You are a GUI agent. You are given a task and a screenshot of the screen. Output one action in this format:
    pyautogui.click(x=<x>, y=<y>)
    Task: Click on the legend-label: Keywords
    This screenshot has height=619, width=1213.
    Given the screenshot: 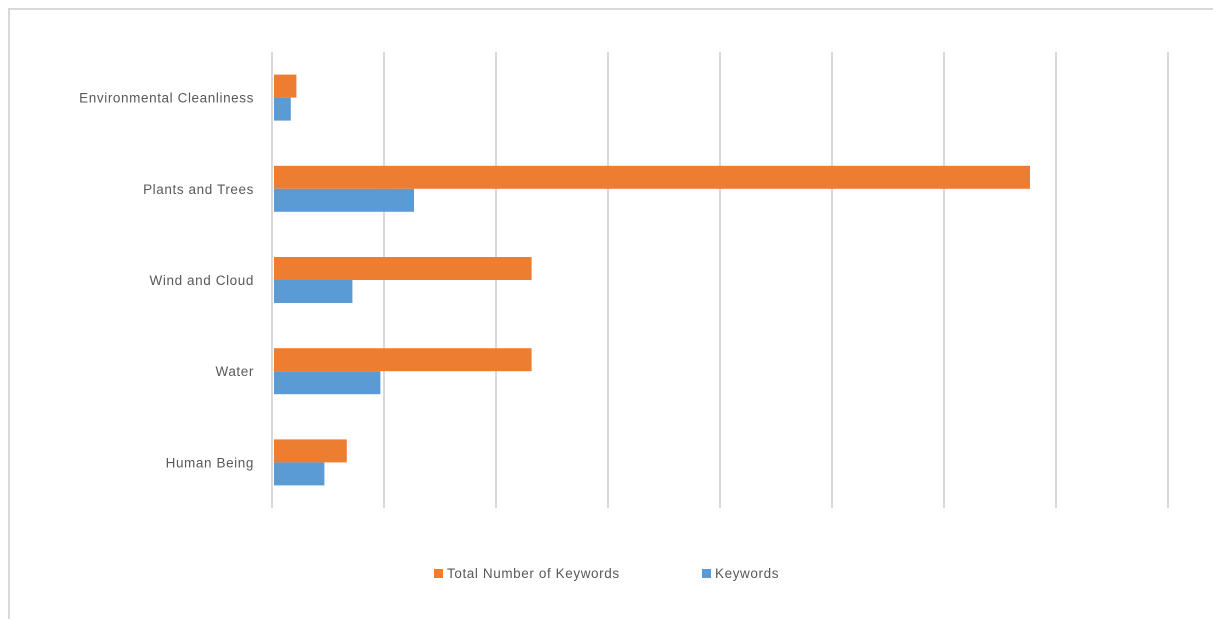 What is the action you would take?
    pyautogui.click(x=747, y=573)
    